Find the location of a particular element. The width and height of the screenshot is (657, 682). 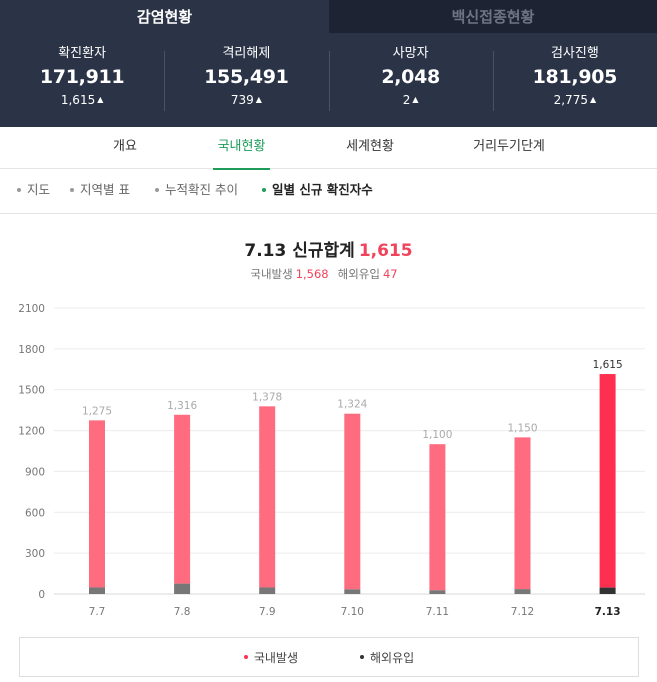

stat-delta: 2,775 ▲ is located at coordinates (575, 100).